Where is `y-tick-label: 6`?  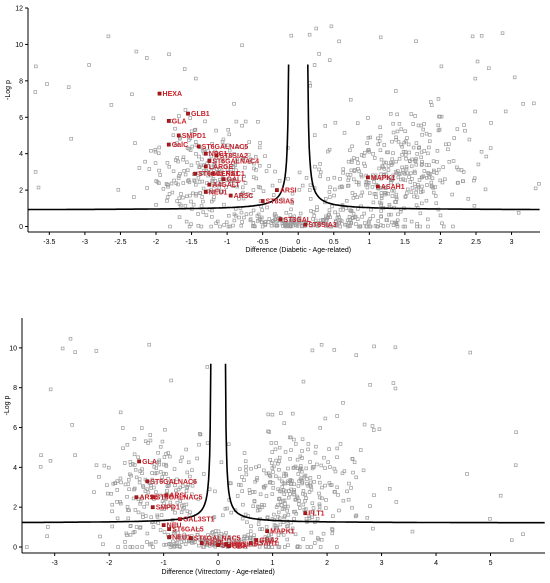
y-tick-label: 6 is located at coordinates (21, 118).